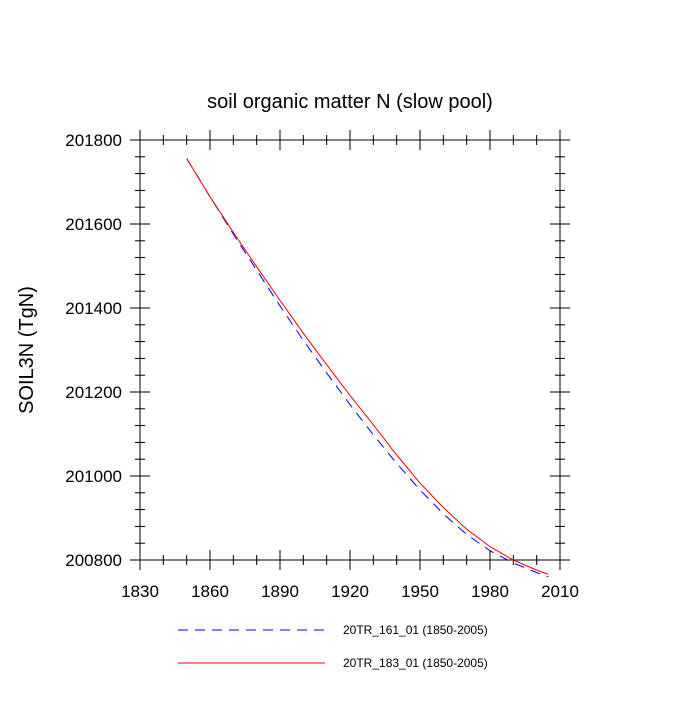  Describe the element at coordinates (490, 591) in the screenshot. I see `x-tick-label: 1980` at that location.